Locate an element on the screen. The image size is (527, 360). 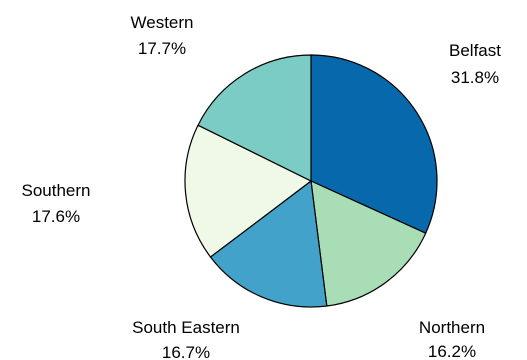
pie-slice-western is located at coordinates (254, 118).